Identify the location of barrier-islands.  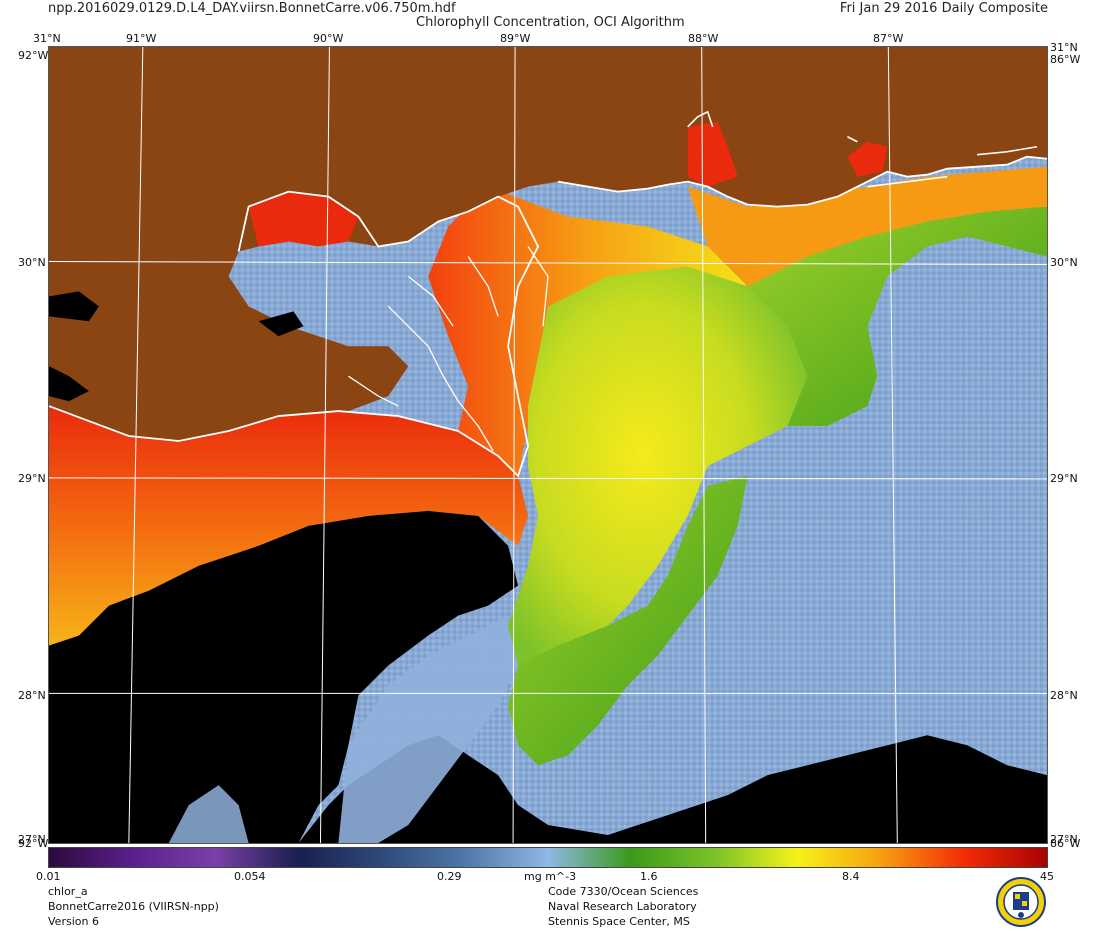
(862, 149).